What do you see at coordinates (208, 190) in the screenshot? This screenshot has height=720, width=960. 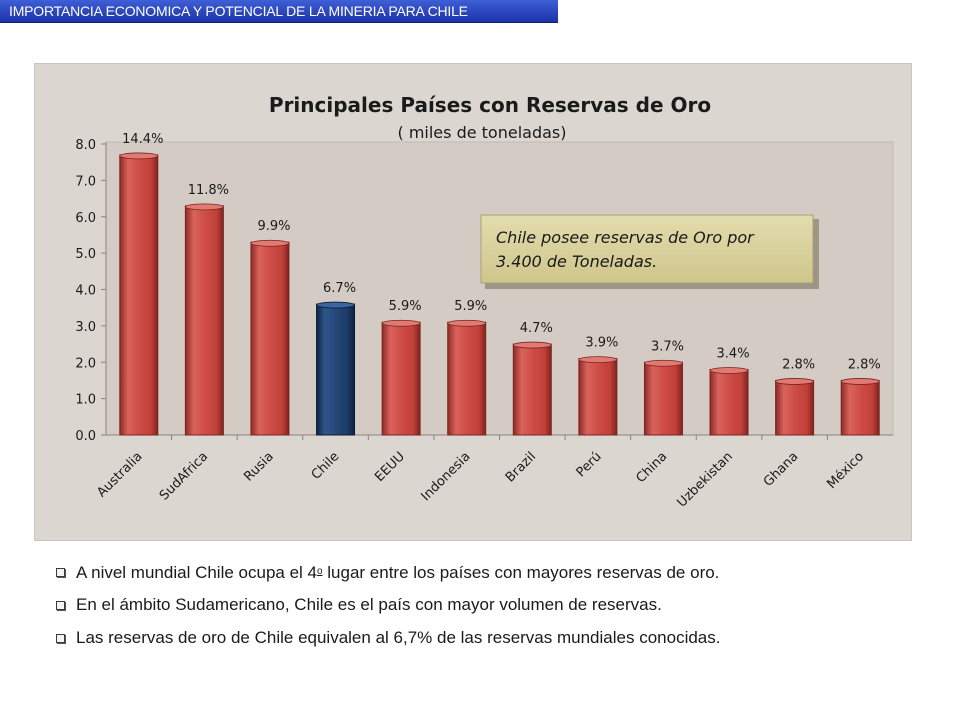 I see `data-label: 11.8%` at bounding box center [208, 190].